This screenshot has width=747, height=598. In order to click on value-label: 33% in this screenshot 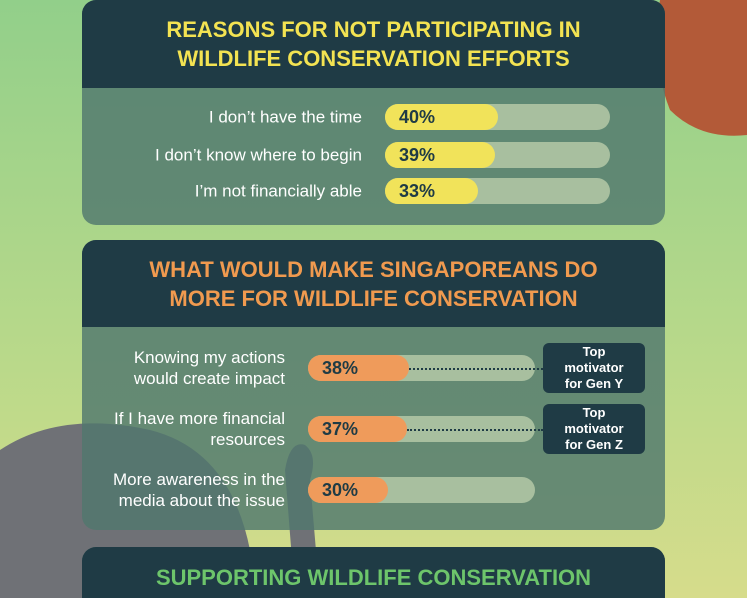, I will do `click(417, 191)`.